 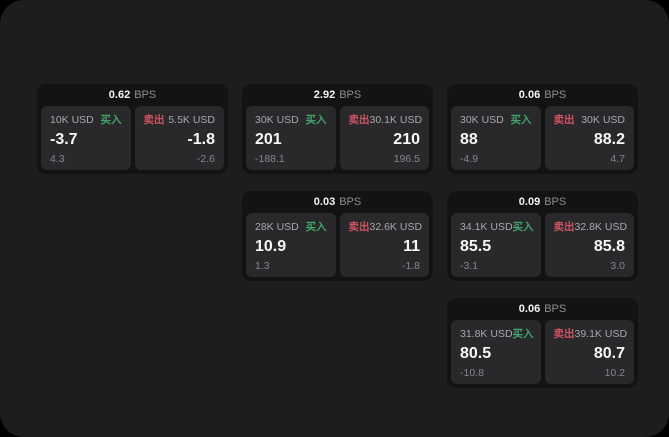 What do you see at coordinates (609, 247) in the screenshot?
I see `sell-price: 85.8` at bounding box center [609, 247].